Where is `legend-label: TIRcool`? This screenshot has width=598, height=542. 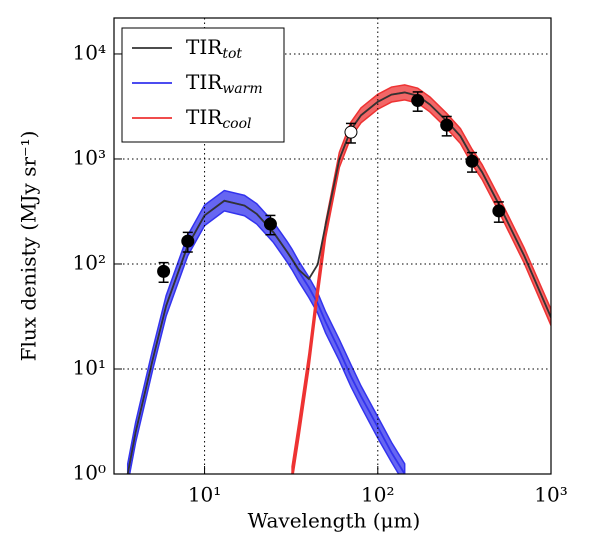
legend-label: TIRcool is located at coordinates (219, 119).